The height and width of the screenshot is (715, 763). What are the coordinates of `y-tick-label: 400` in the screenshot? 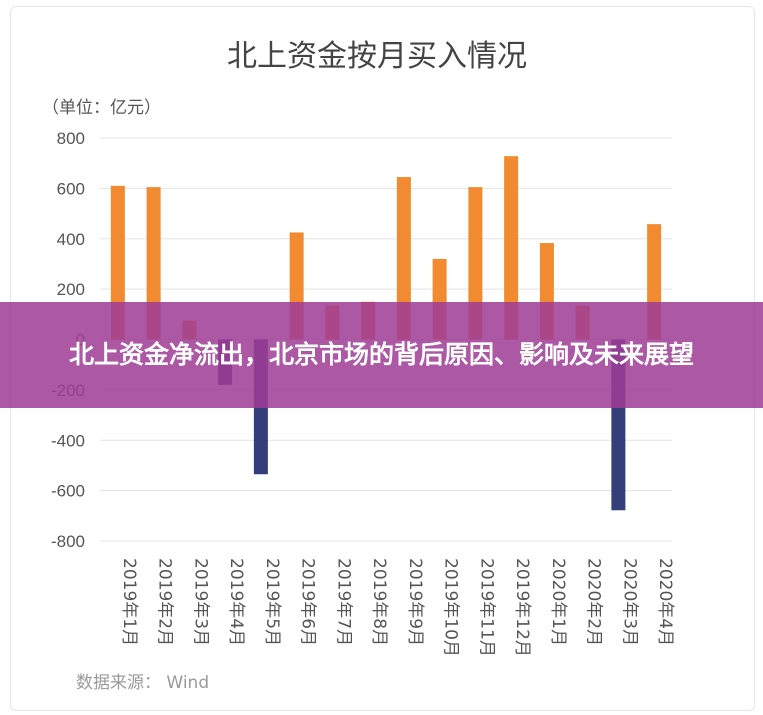 It's located at (71, 239).